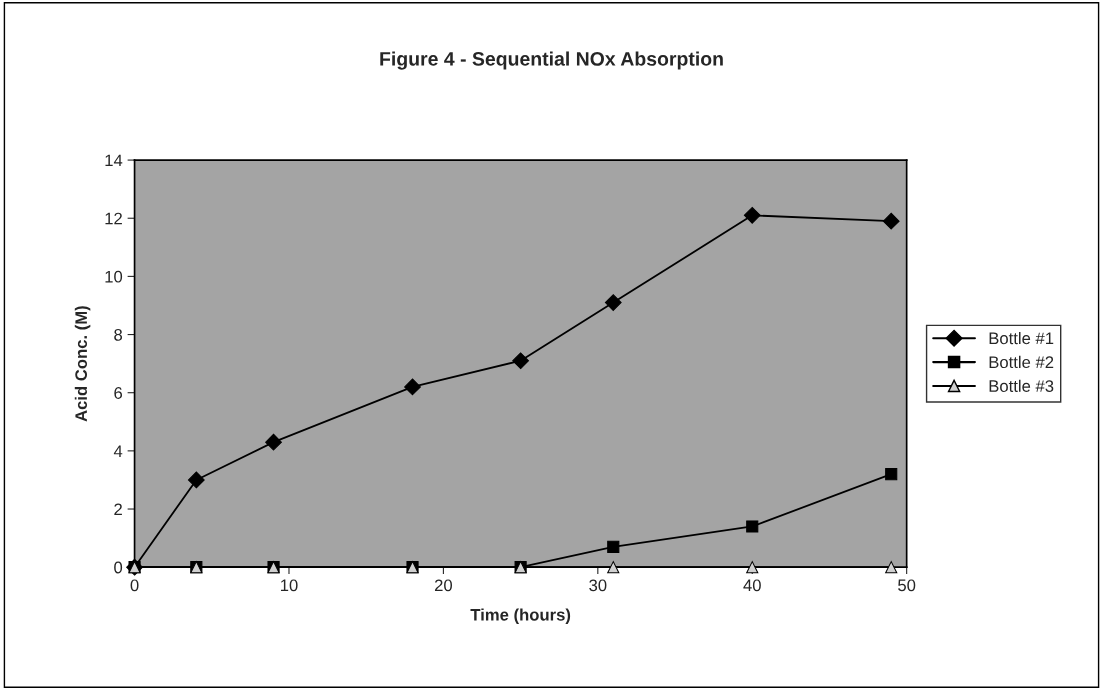 The width and height of the screenshot is (1103, 690). What do you see at coordinates (118, 509) in the screenshot?
I see `y-tick-label: 2` at bounding box center [118, 509].